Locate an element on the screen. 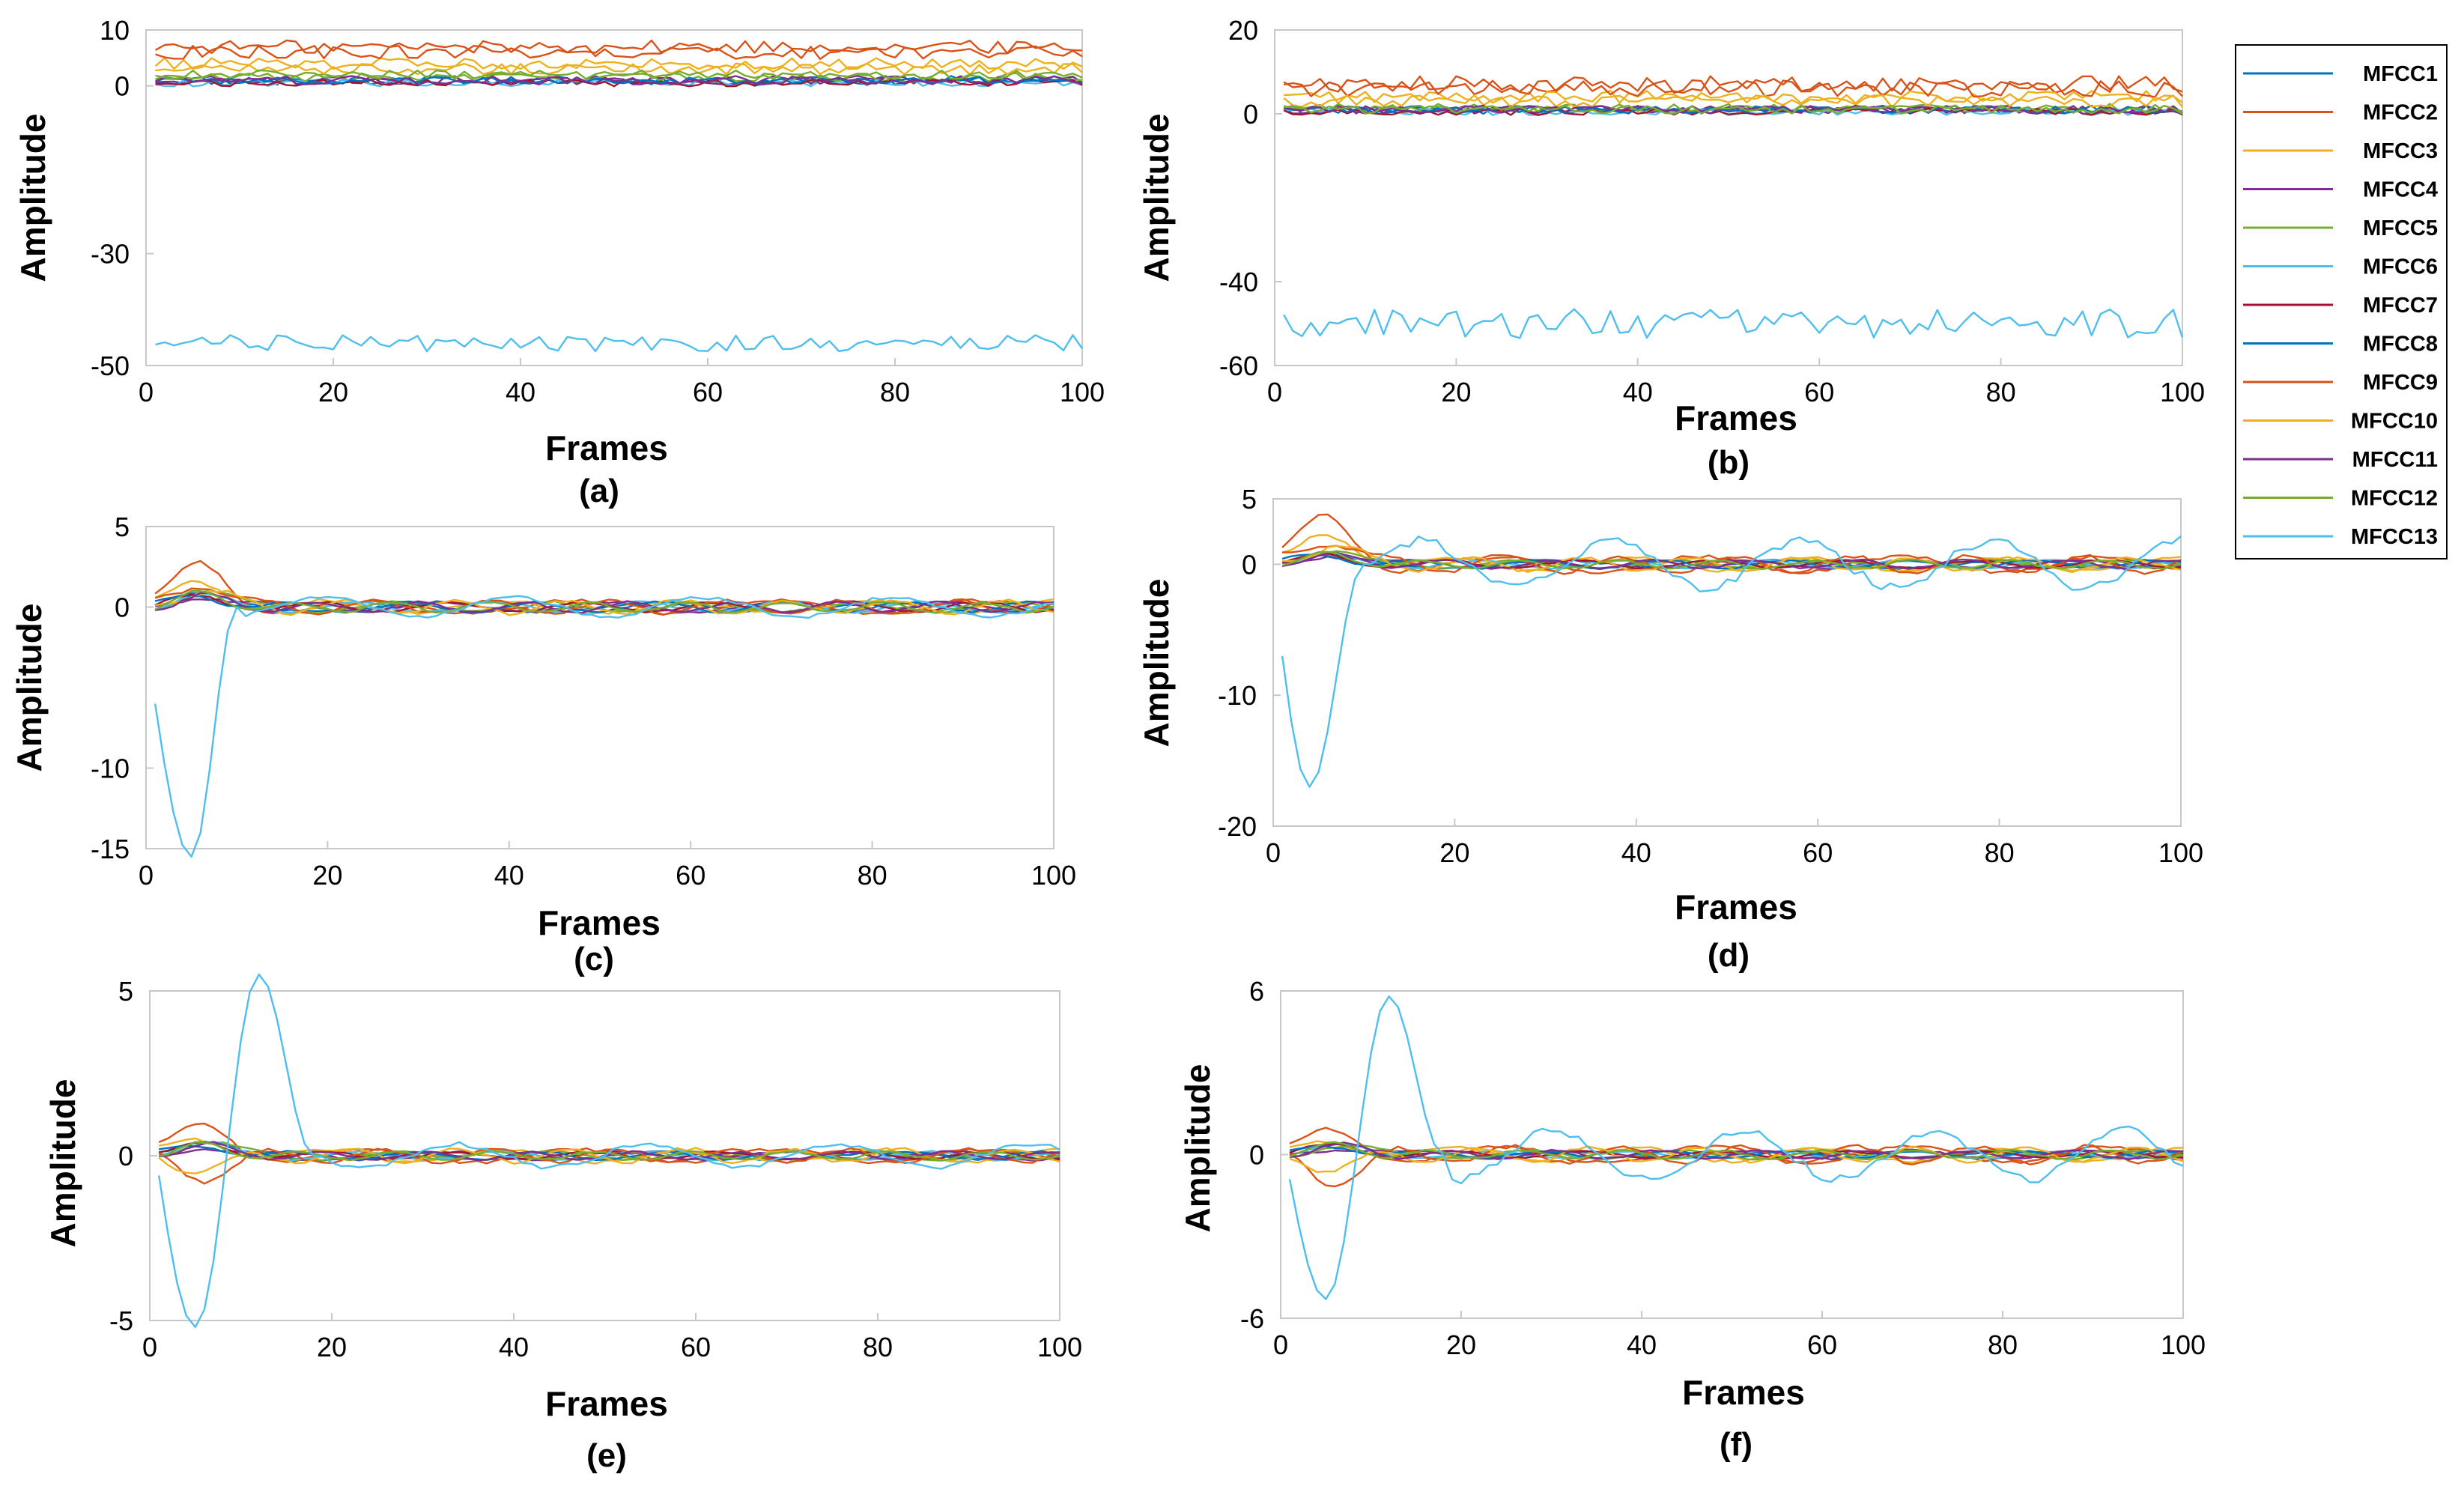 The width and height of the screenshot is (2464, 1504). chart-panel: 0 20 40 60 80 100 5 0 -10 -20 Frames Amplitude (d) is located at coordinates (1670, 729).